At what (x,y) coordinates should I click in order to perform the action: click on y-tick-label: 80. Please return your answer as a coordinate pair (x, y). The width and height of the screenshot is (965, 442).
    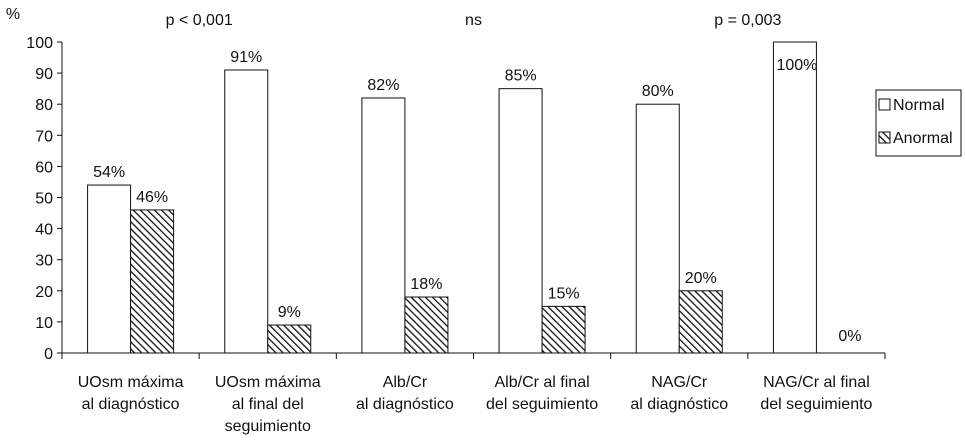
    Looking at the image, I should click on (44, 105).